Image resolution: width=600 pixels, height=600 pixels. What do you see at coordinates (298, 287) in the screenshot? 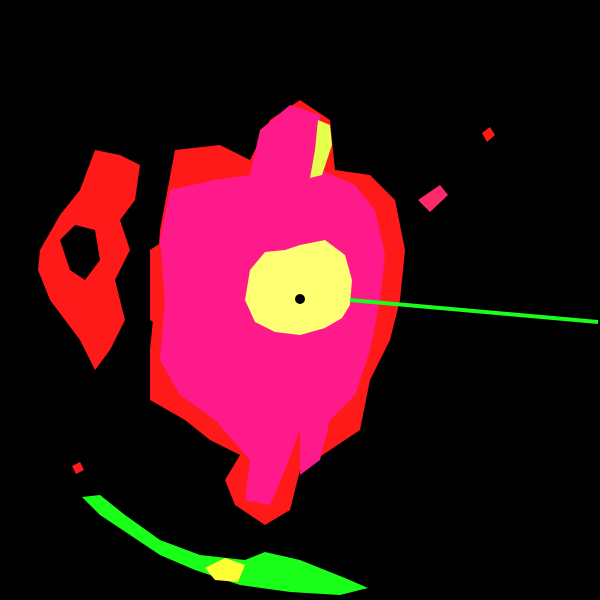
I see `echo-yellow-center` at bounding box center [298, 287].